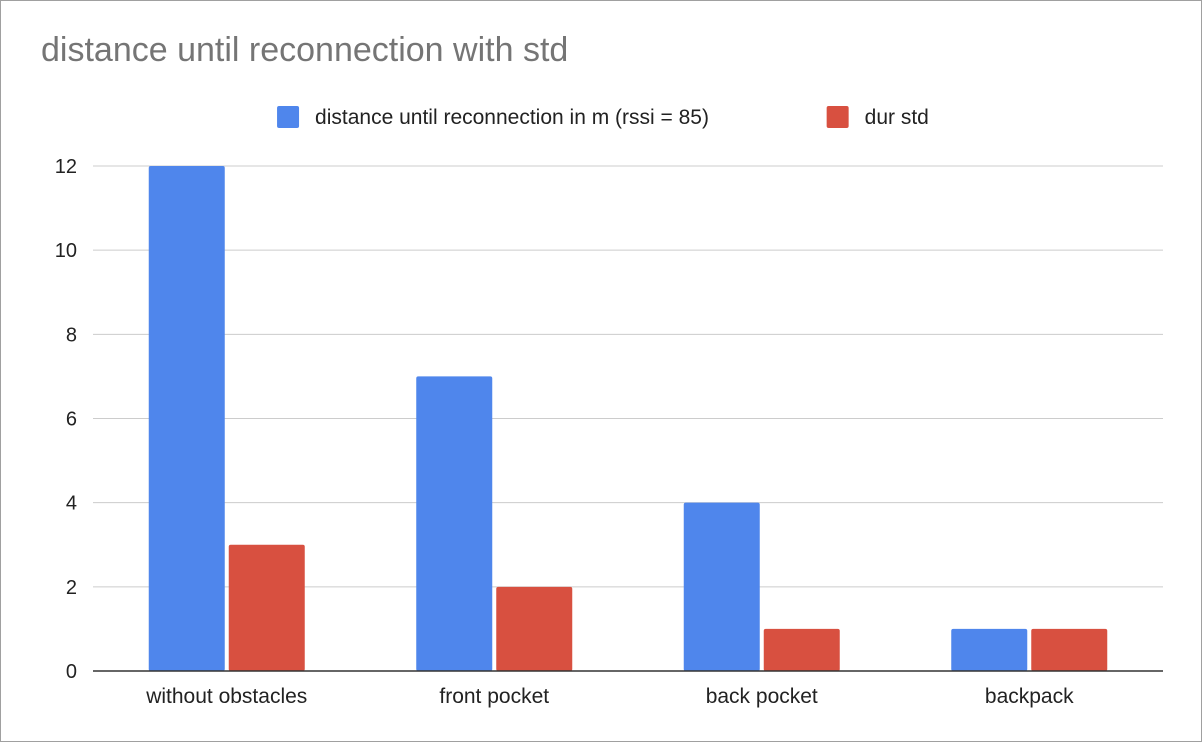  What do you see at coordinates (226, 696) in the screenshot?
I see `x-tick-label: without obstacles` at bounding box center [226, 696].